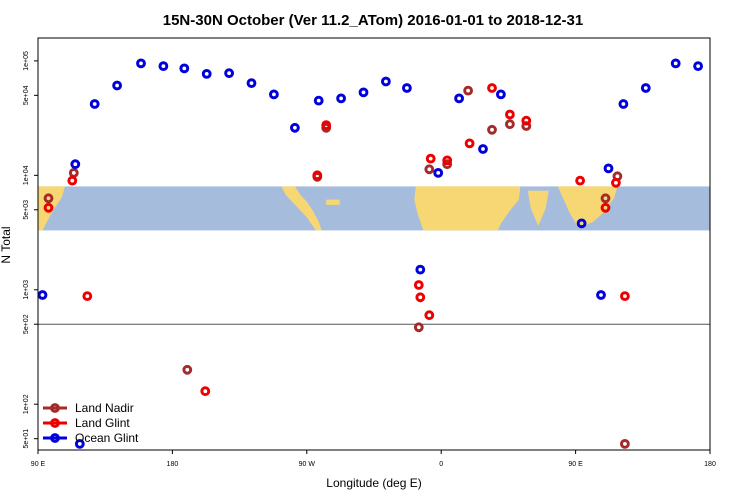  Describe the element at coordinates (26, 404) in the screenshot. I see `y-tick-label: 1e+02` at that location.